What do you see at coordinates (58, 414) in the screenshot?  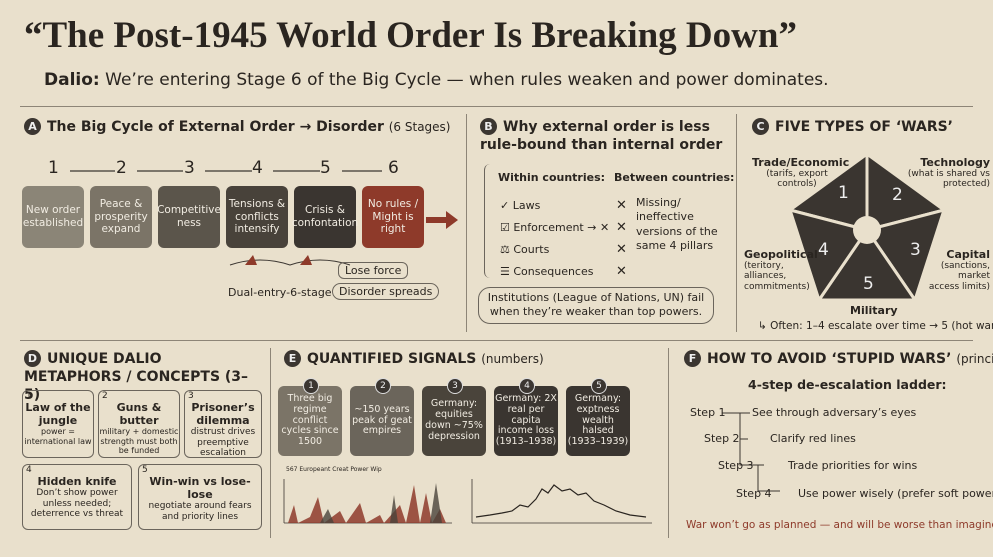 I see `metaphor-title: Law of the jungle` at bounding box center [58, 414].